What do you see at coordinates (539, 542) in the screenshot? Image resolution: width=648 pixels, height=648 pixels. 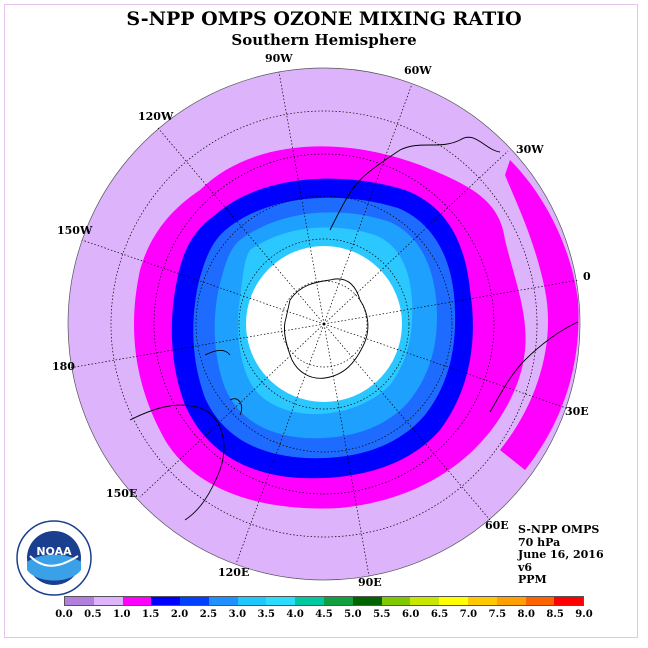 I see `info-level: 70 hPa` at bounding box center [539, 542].